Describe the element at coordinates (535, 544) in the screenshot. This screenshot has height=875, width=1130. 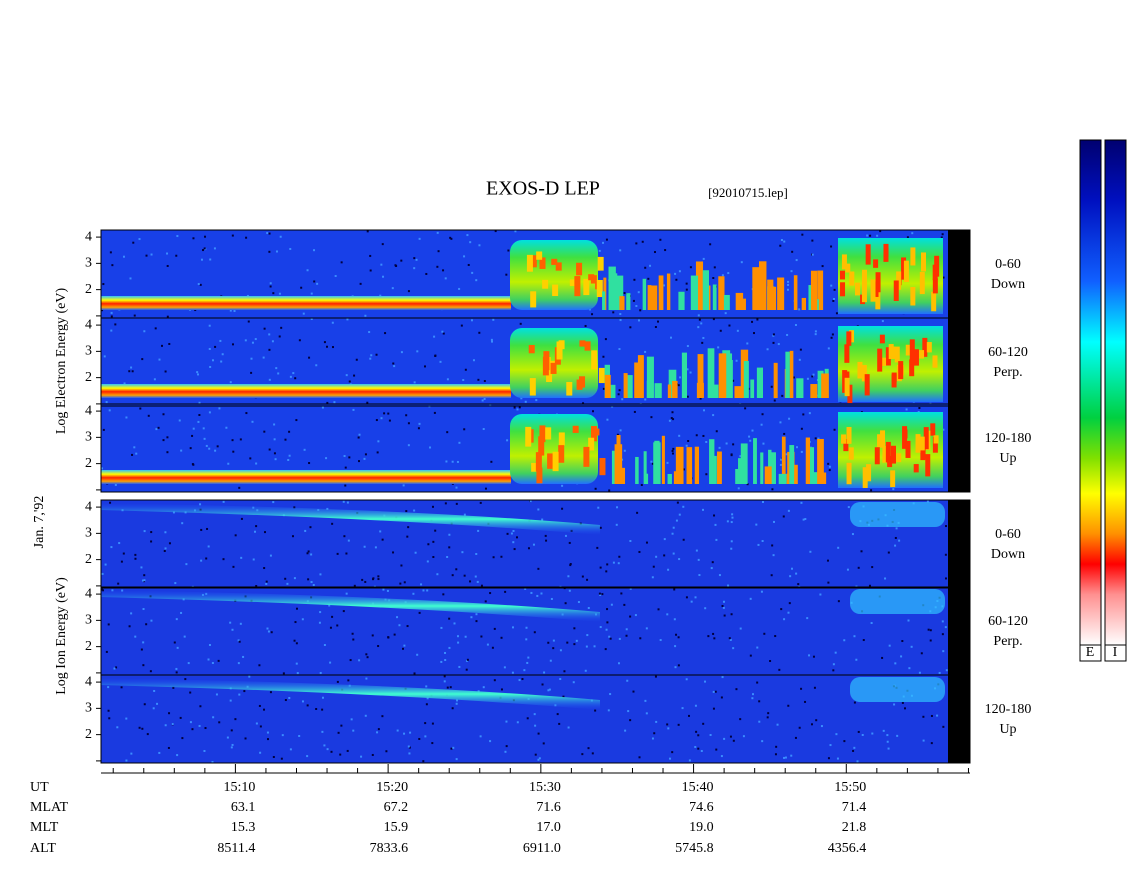
I see `panel-frame` at that location.